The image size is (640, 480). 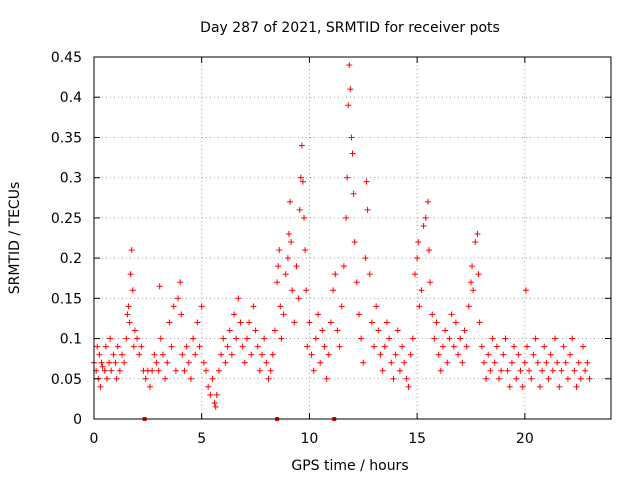 What do you see at coordinates (94, 439) in the screenshot?
I see `x-tick-label: 0` at bounding box center [94, 439].